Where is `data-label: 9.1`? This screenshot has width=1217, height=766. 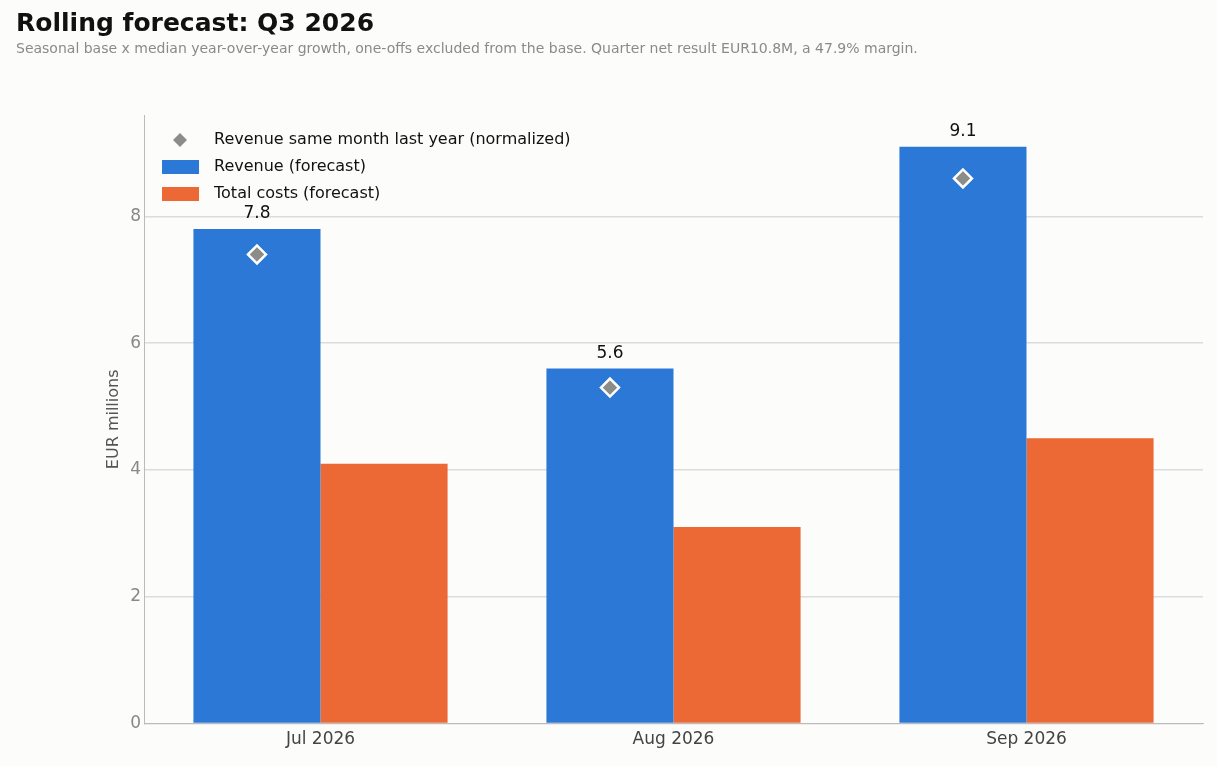
data-label: 9.1 is located at coordinates (963, 129).